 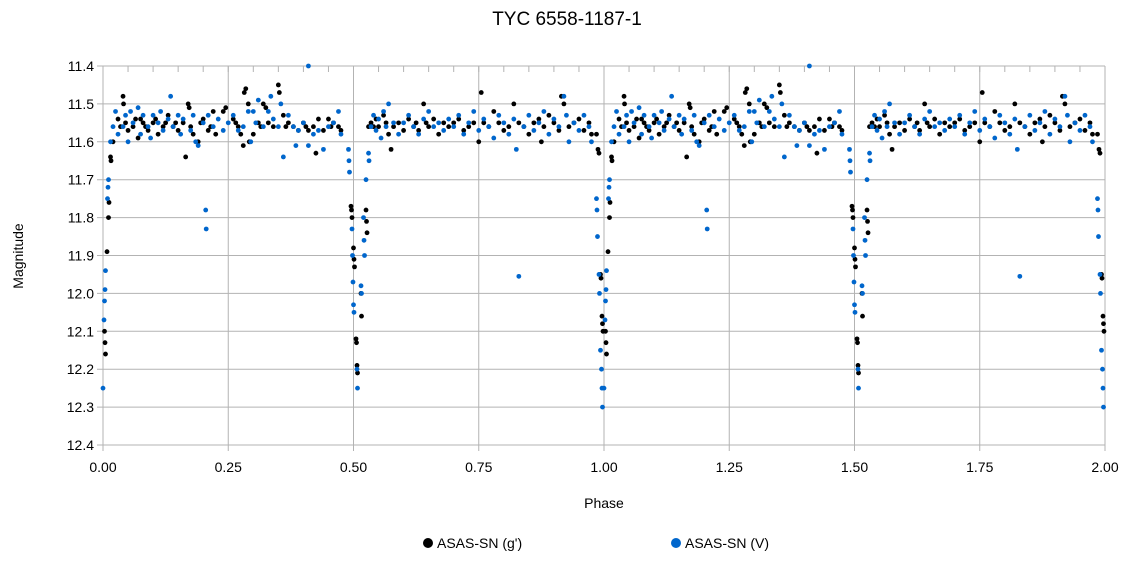 I want to click on legend-marker-v, so click(x=676, y=543).